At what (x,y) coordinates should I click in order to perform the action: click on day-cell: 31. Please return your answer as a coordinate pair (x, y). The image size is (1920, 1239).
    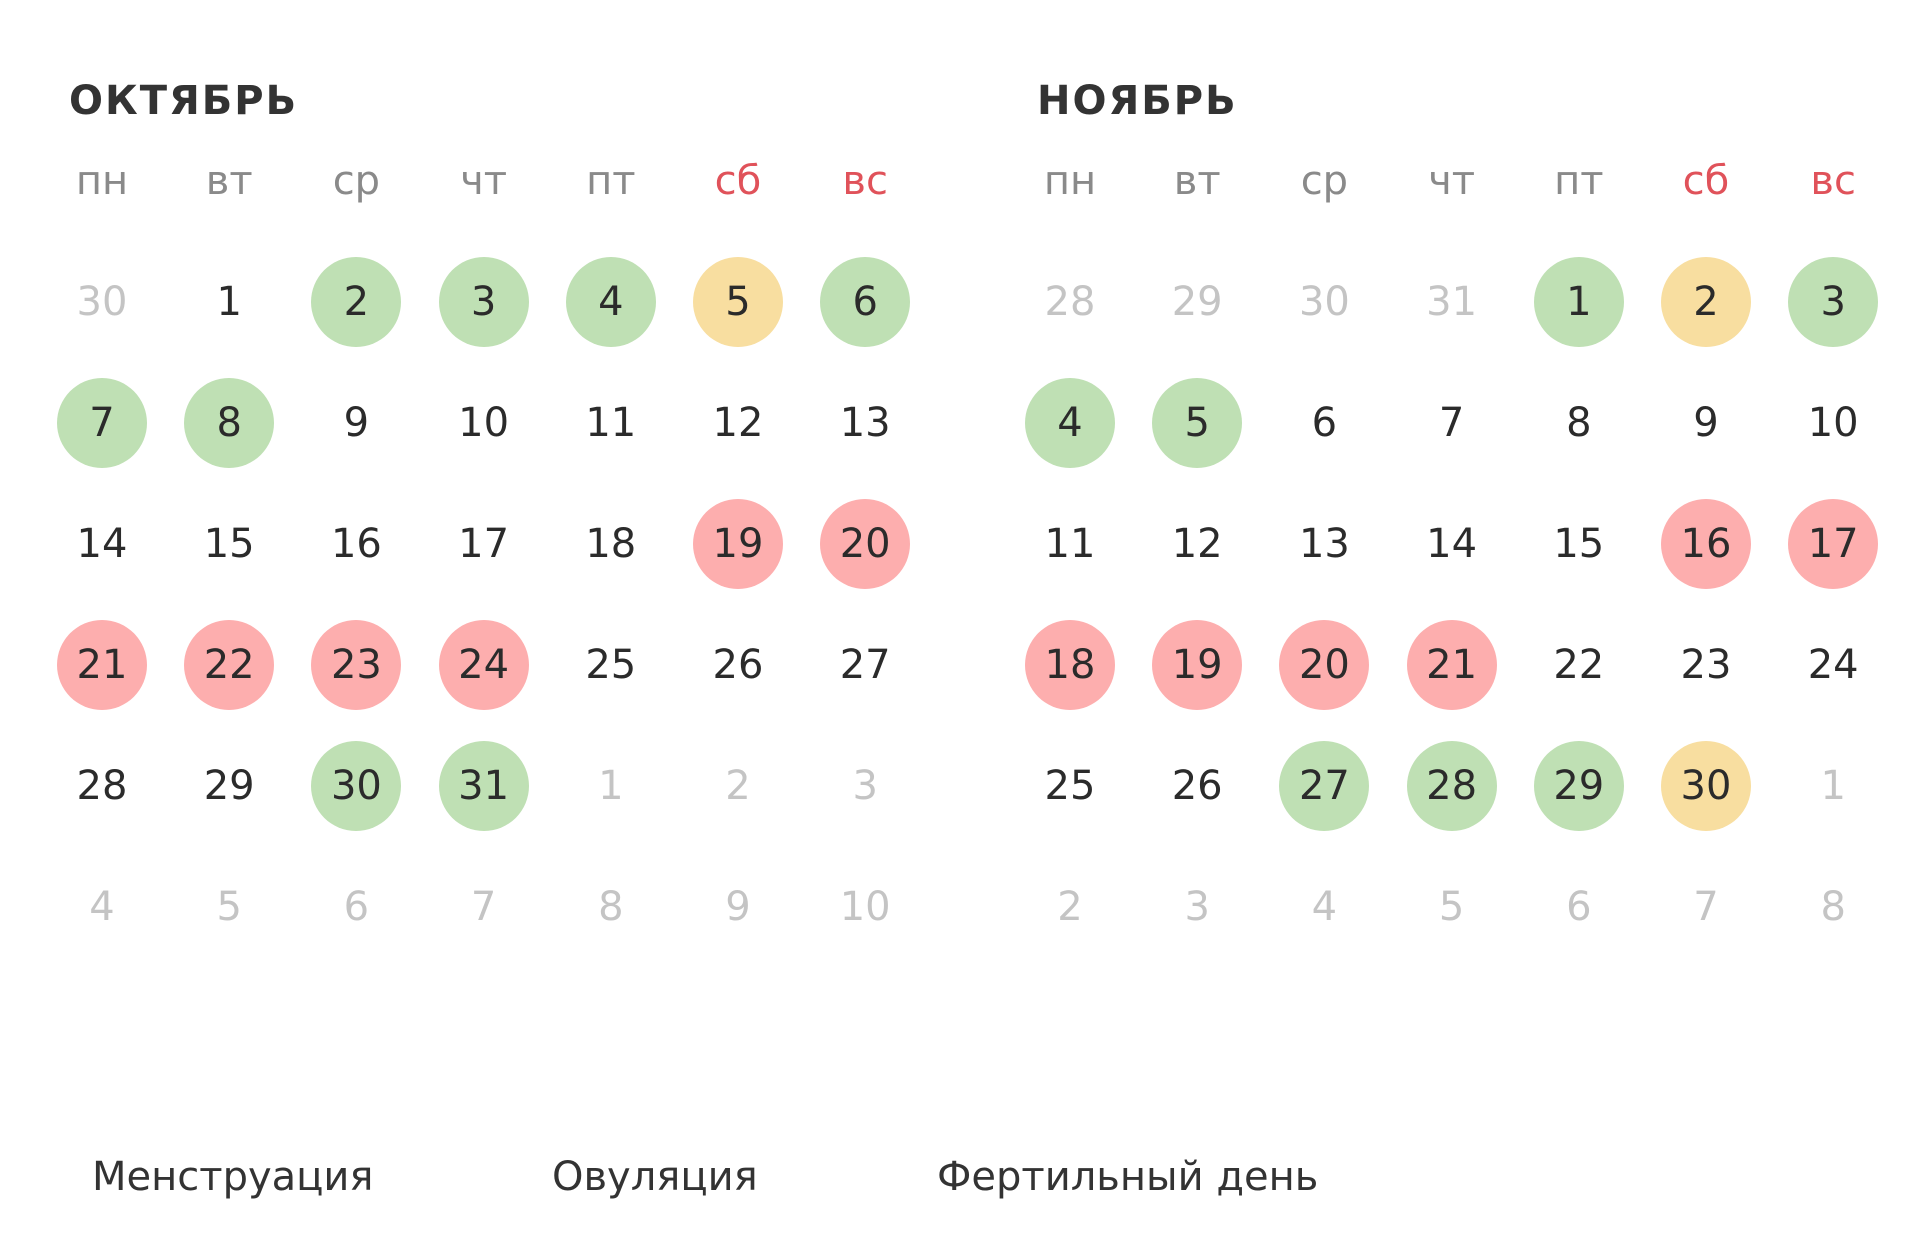
    Looking at the image, I should click on (483, 786).